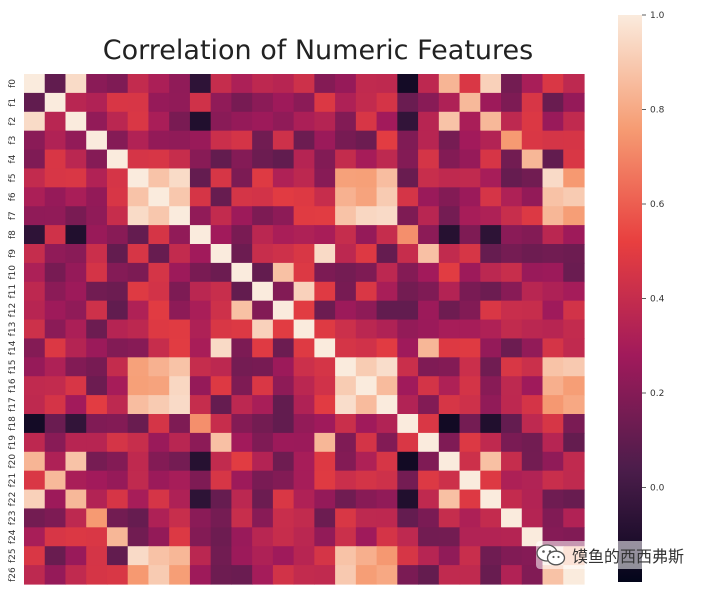 This screenshot has width=722, height=590. I want to click on row-tick-label: f21, so click(13, 480).